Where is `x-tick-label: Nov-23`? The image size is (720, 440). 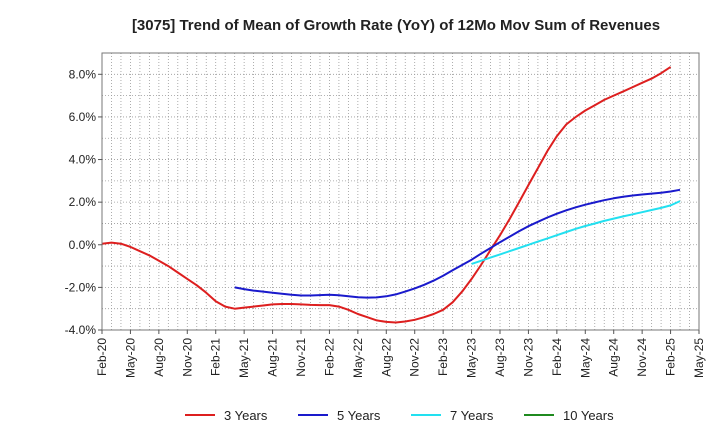 x-tick-label: Nov-23 is located at coordinates (528, 357).